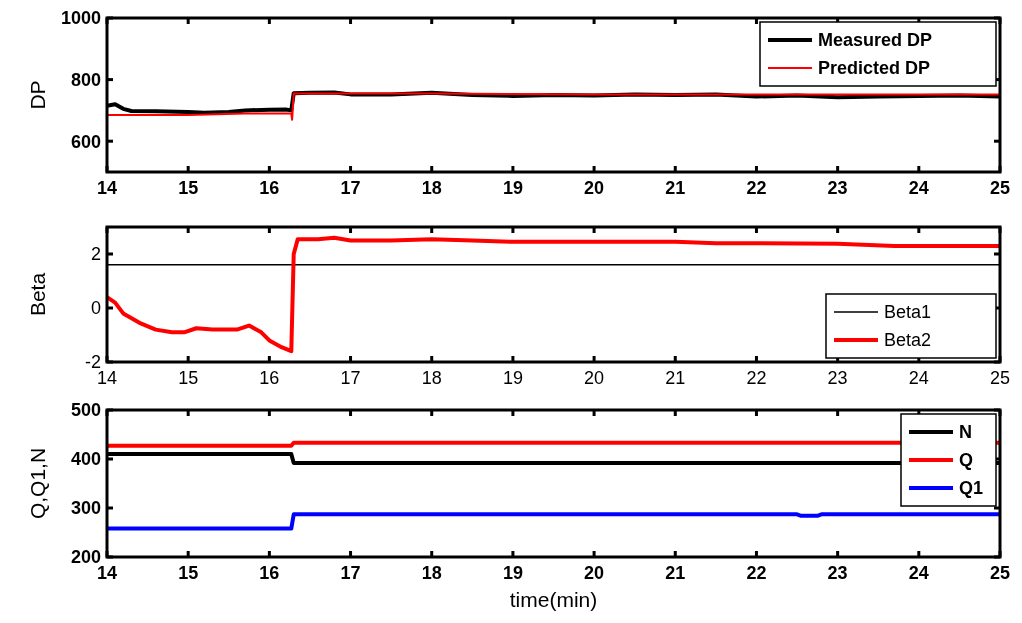 The image size is (1022, 623). Describe the element at coordinates (908, 340) in the screenshot. I see `legend-label: Beta2` at that location.